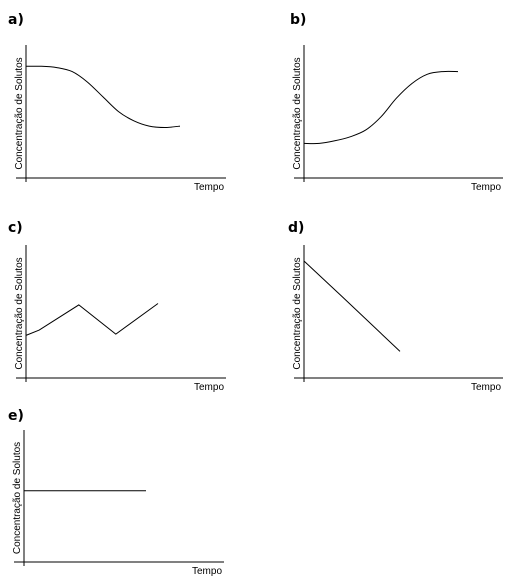 This screenshot has width=520, height=582. I want to click on panel-label: d), so click(296, 228).